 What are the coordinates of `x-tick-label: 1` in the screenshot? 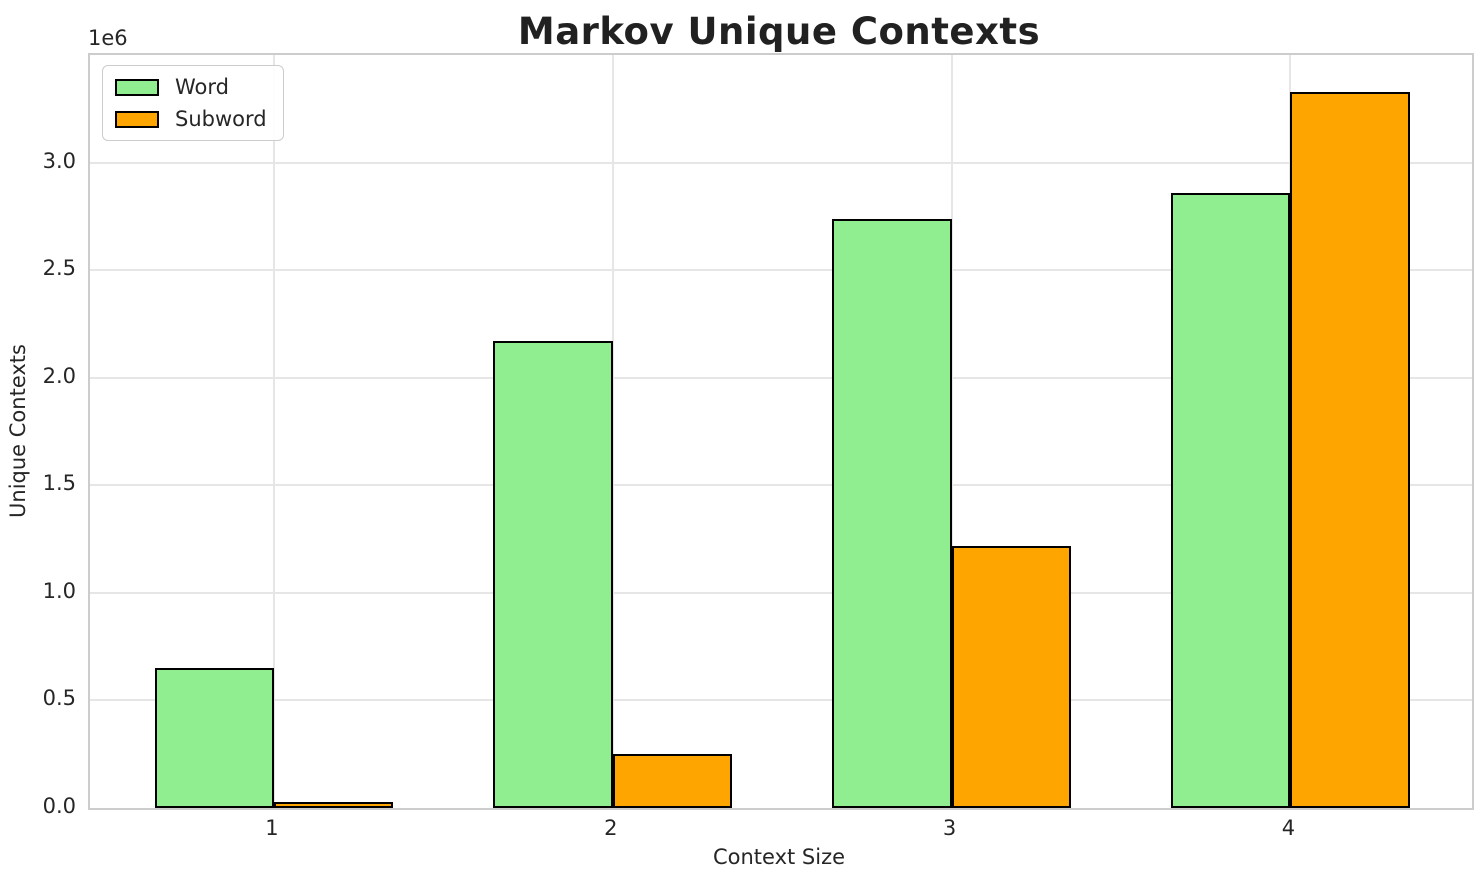 It's located at (272, 828).